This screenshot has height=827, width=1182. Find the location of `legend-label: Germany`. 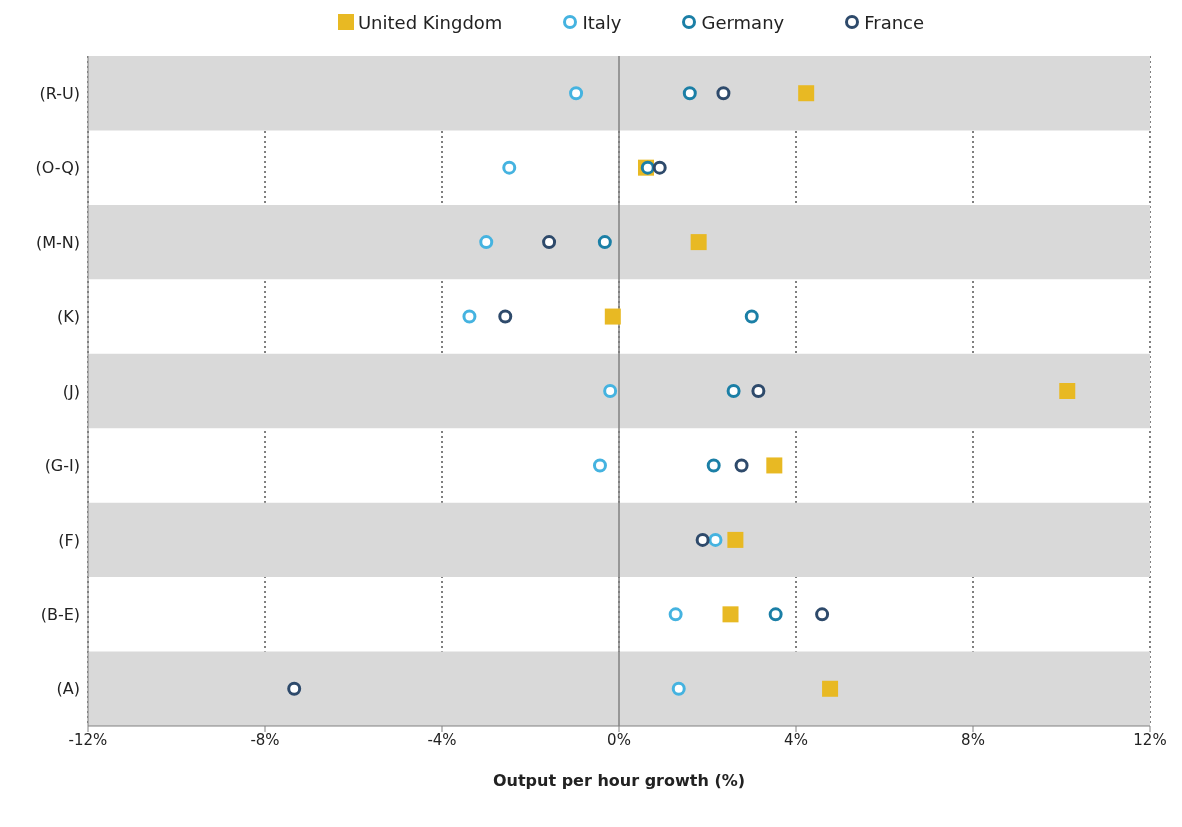

legend-label: Germany is located at coordinates (743, 22).